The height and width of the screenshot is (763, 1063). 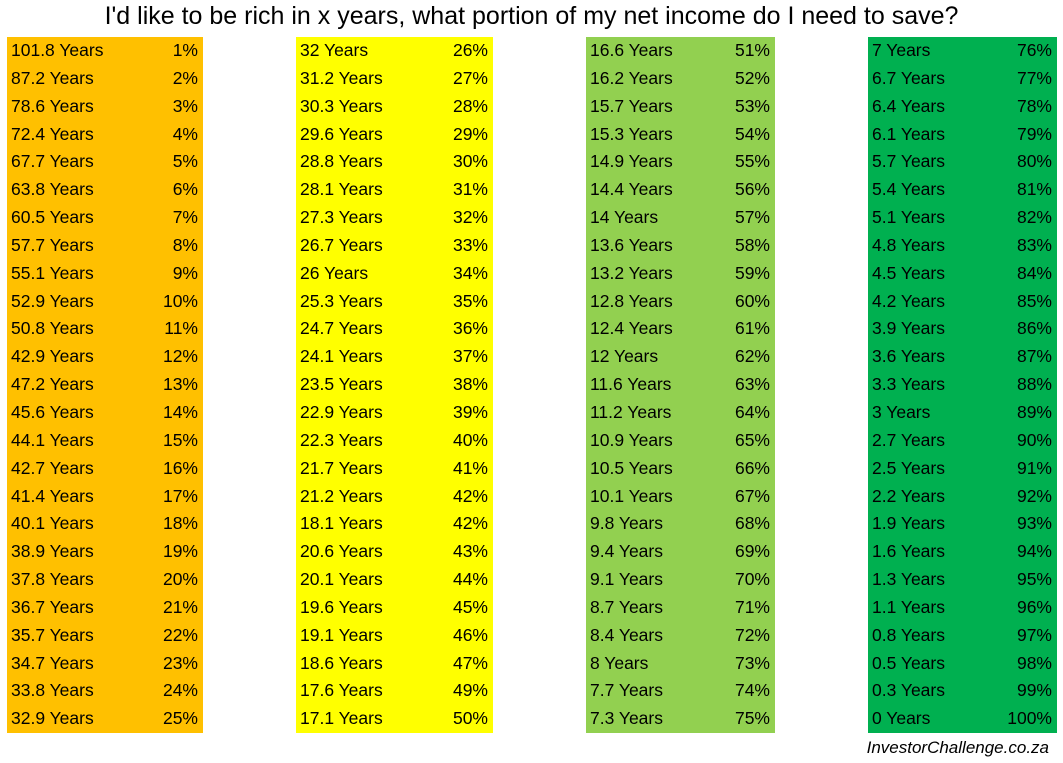 I want to click on percent-cell: 78%, so click(x=1034, y=105).